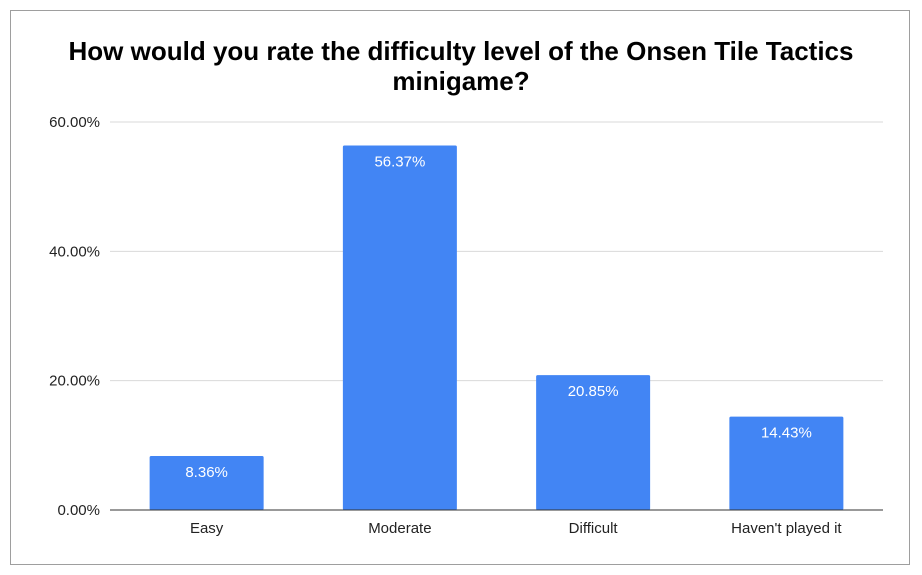 The width and height of the screenshot is (922, 575). What do you see at coordinates (399, 528) in the screenshot?
I see `x-category-label: Moderate` at bounding box center [399, 528].